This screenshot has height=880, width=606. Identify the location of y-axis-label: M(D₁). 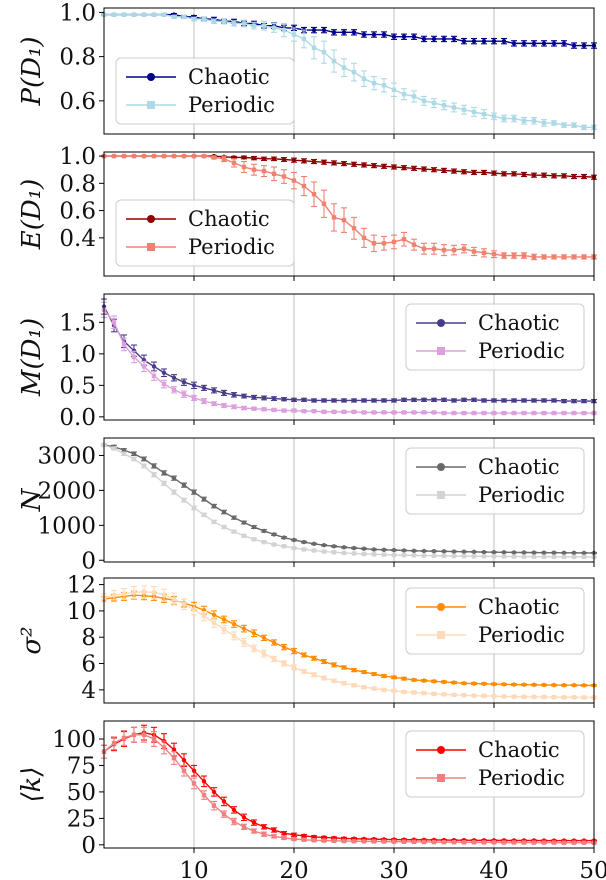
(32, 357).